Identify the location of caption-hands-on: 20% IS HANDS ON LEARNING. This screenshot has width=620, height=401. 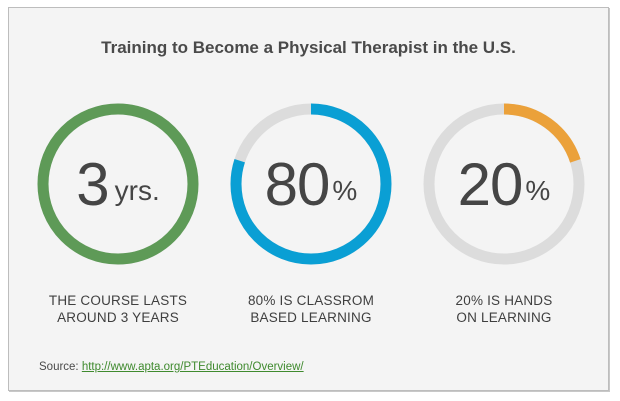
(504, 309).